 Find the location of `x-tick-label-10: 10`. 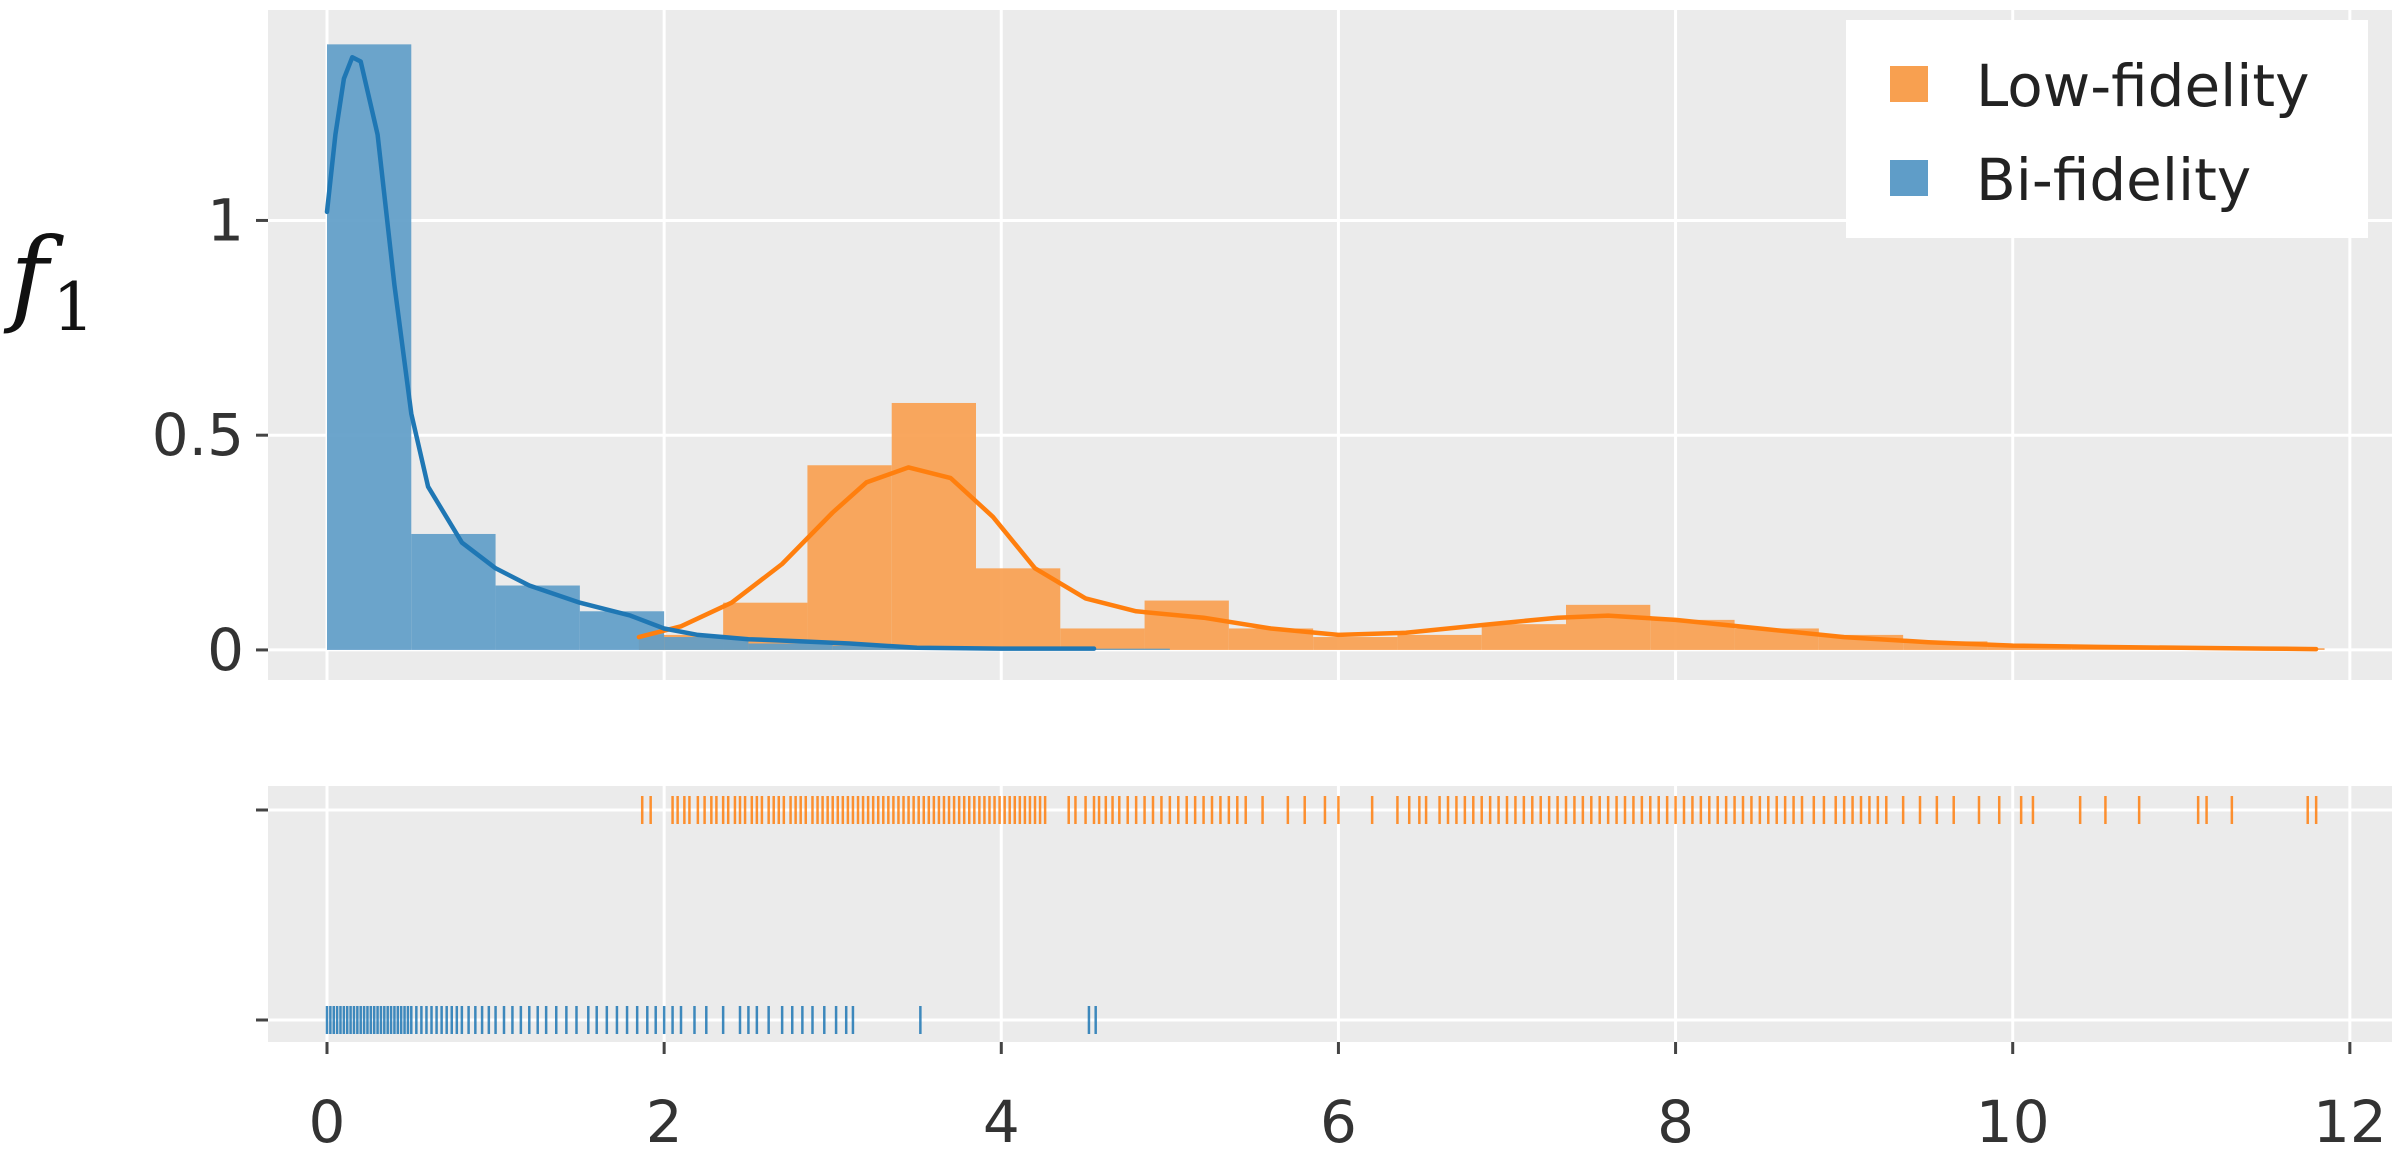

x-tick-label-10: 10 is located at coordinates (2013, 1122).